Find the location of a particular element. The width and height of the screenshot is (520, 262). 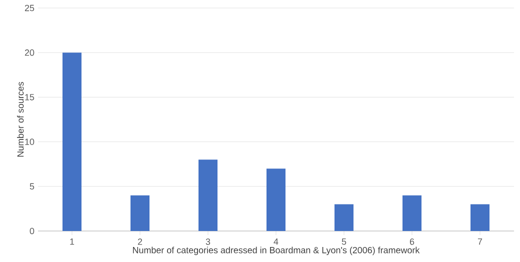

y-axis-title: Number of sources is located at coordinates (20, 119).